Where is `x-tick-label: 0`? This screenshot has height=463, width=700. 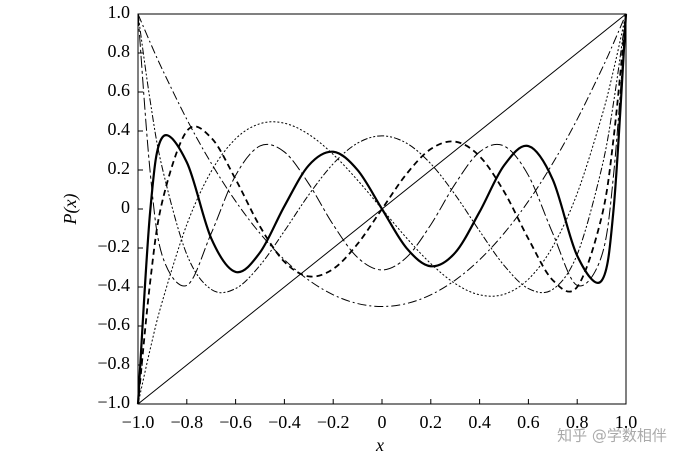 x-tick-label: 0 is located at coordinates (382, 422).